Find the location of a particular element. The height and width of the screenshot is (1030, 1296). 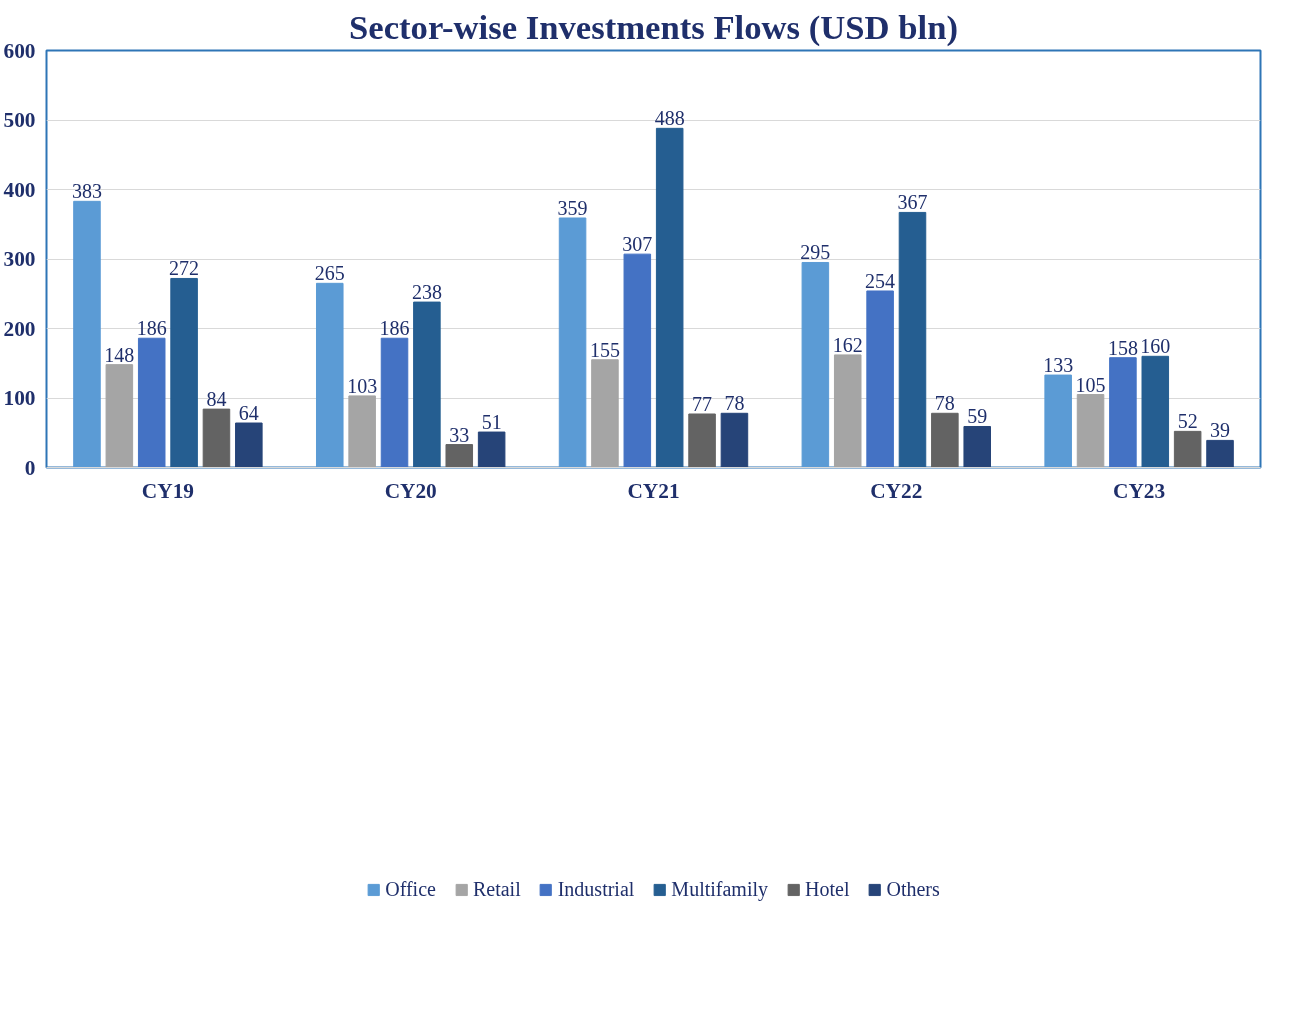

y-tick-label: 500 is located at coordinates (19, 120).